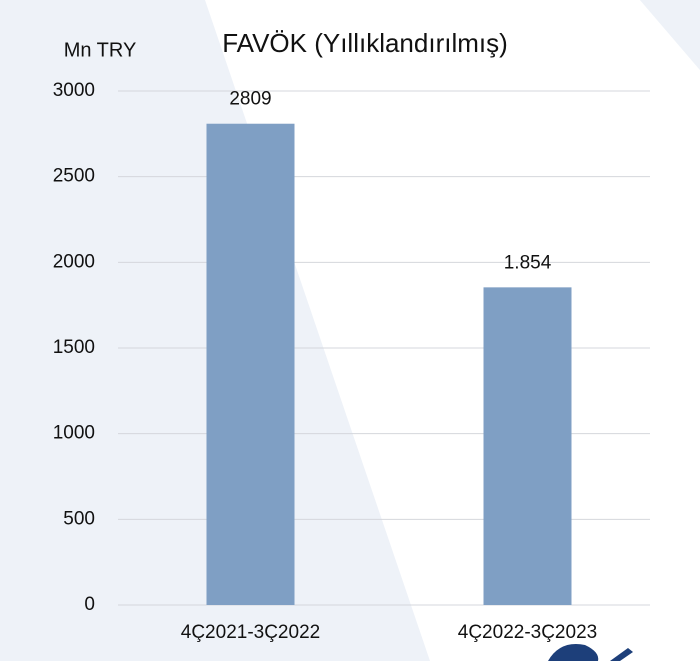 The image size is (700, 661). What do you see at coordinates (74, 433) in the screenshot?
I see `y-tick-label: 1000` at bounding box center [74, 433].